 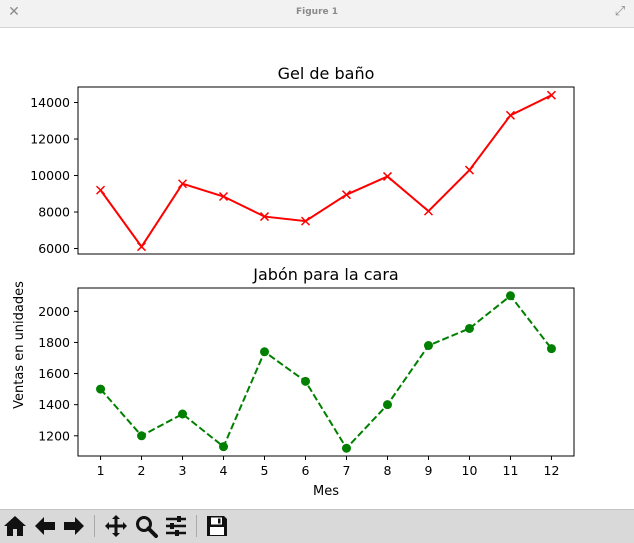 I want to click on y-tick-label: 8000, so click(x=54, y=212).